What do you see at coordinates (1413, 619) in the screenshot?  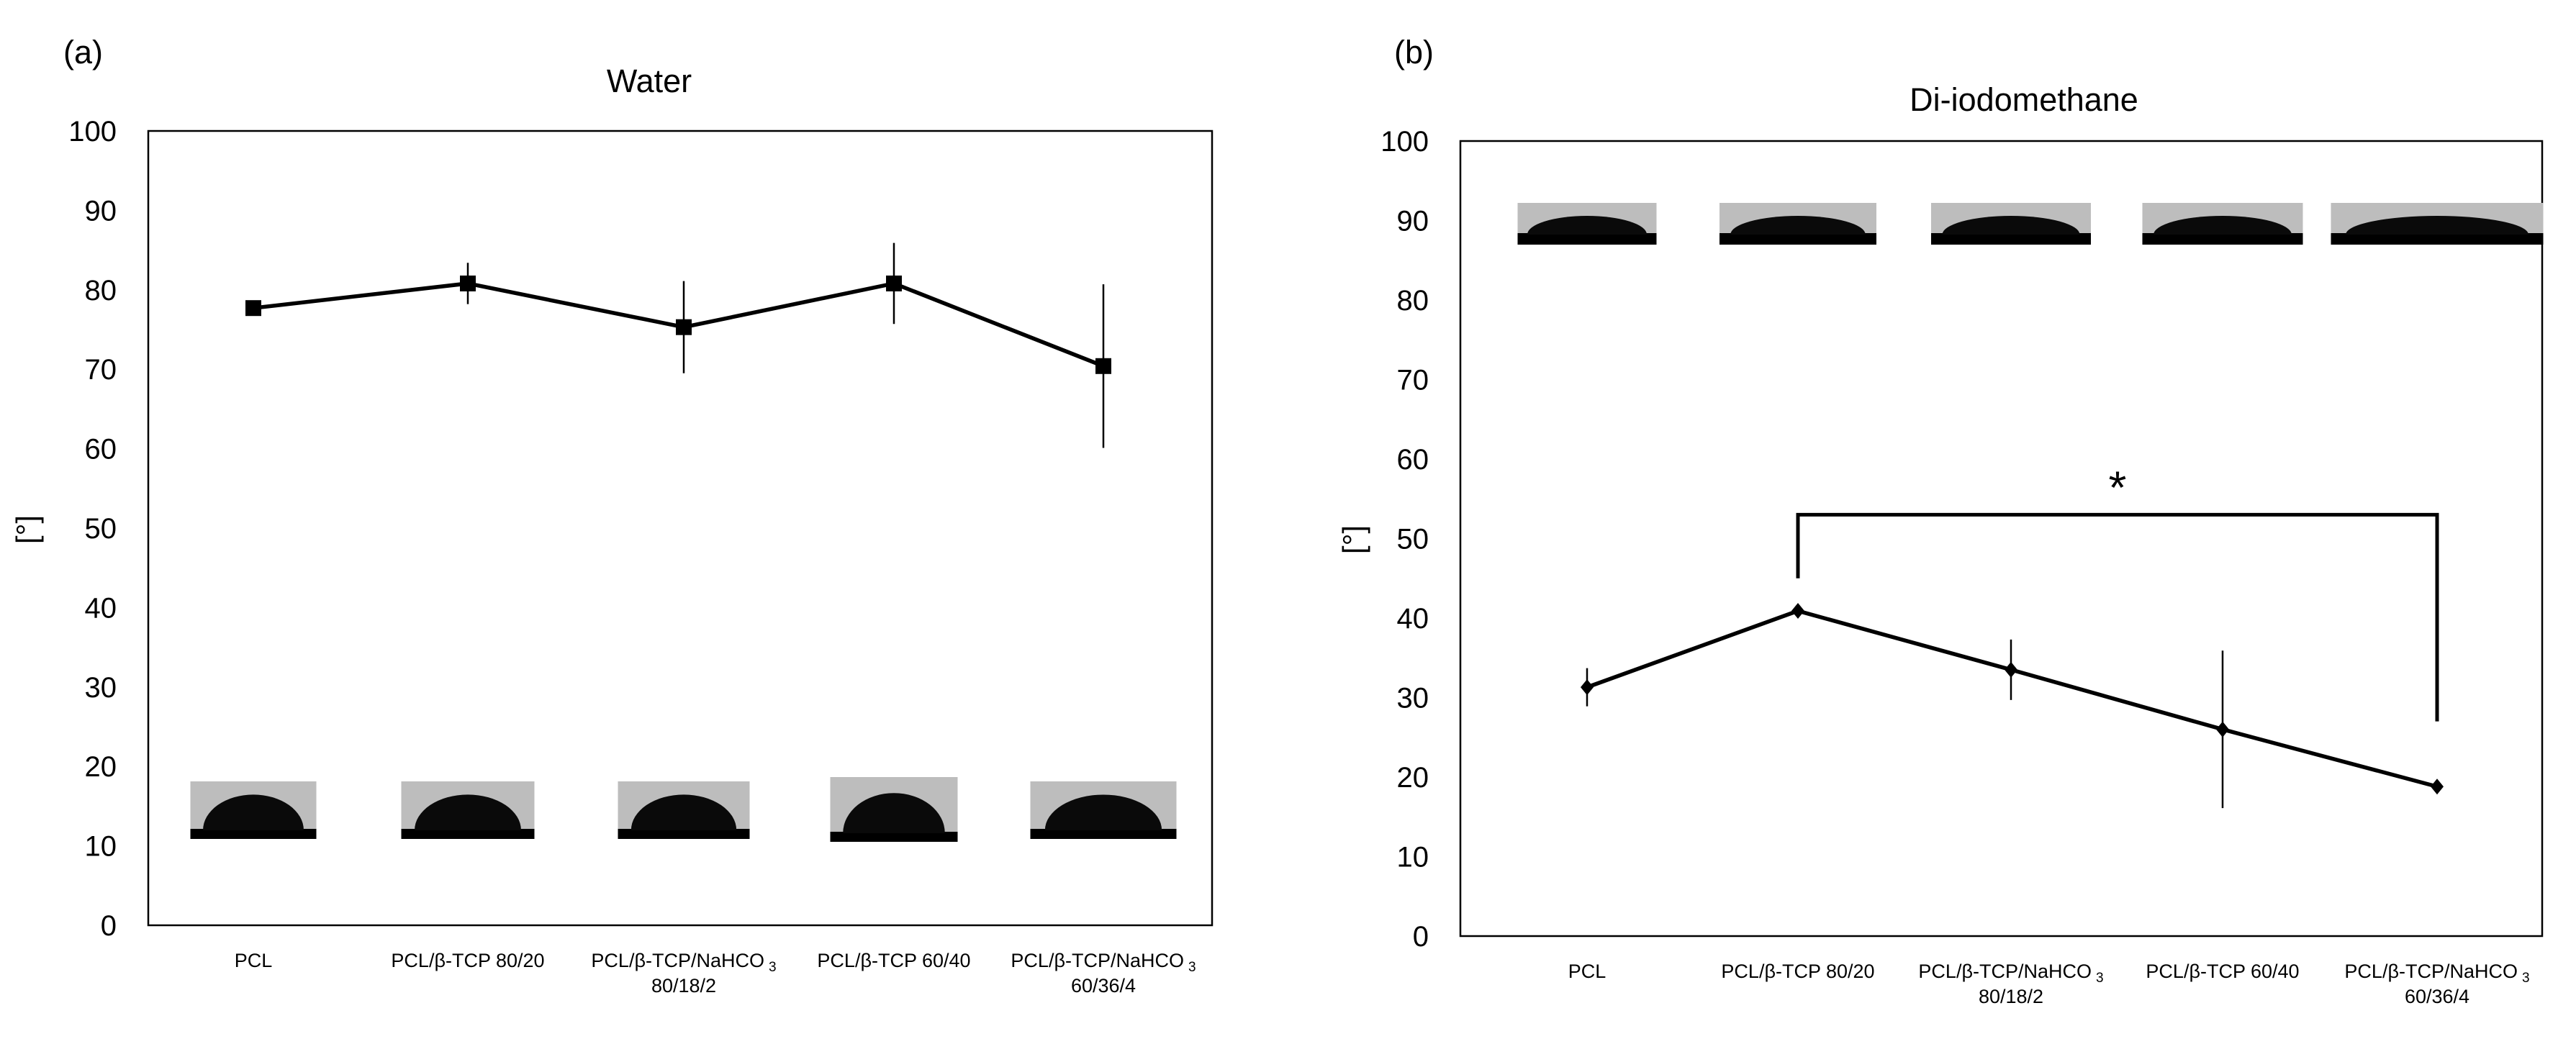 I see `p2-y-tick-label: 40` at bounding box center [1413, 619].